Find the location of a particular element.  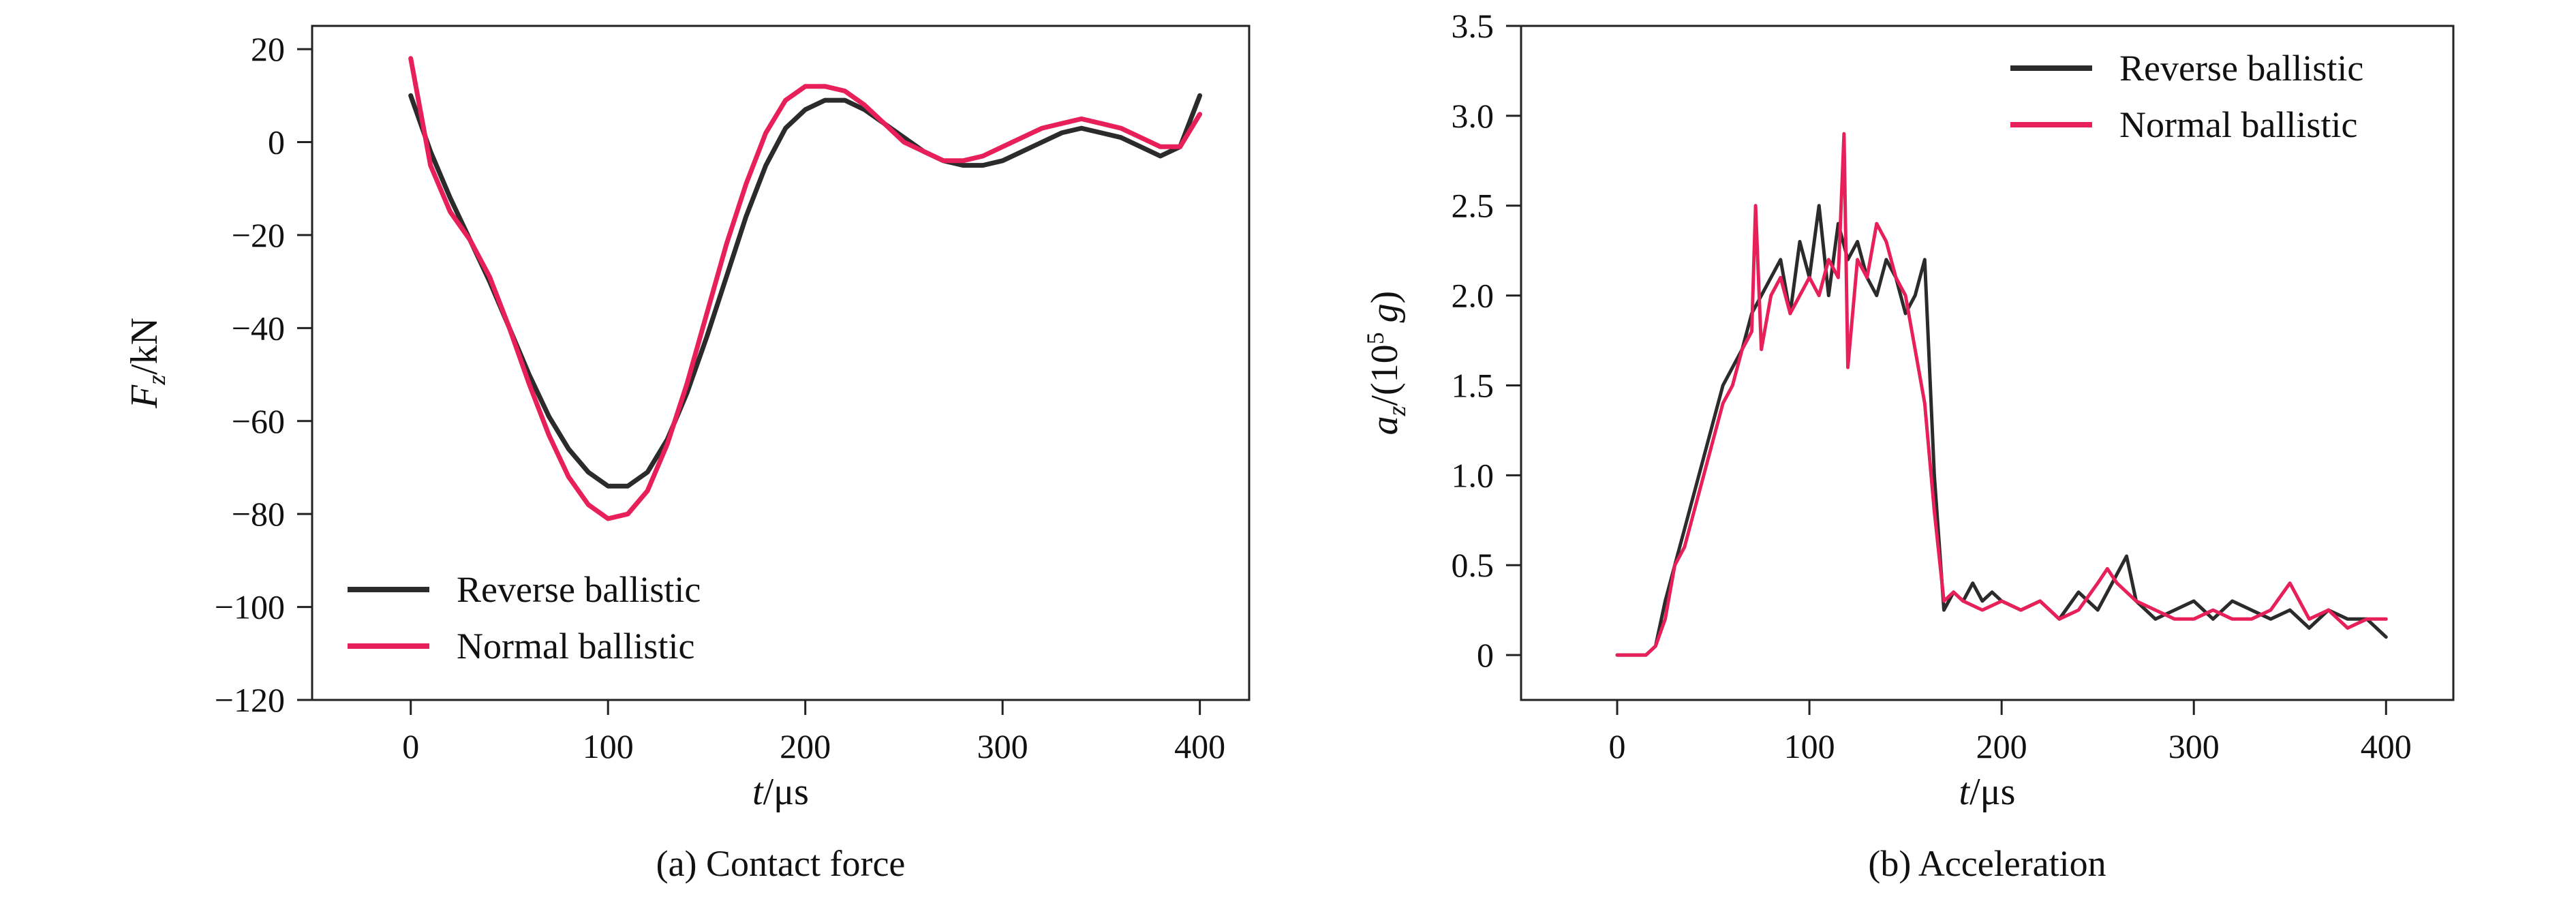

y-tick-label: 0.5 is located at coordinates (1473, 565).